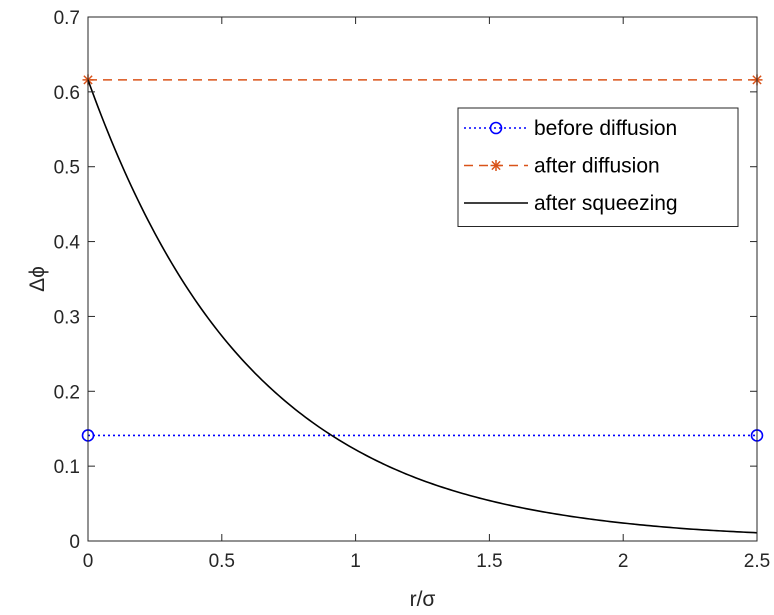 The image size is (774, 615). I want to click on x-tick-label: 0.5, so click(222, 561).